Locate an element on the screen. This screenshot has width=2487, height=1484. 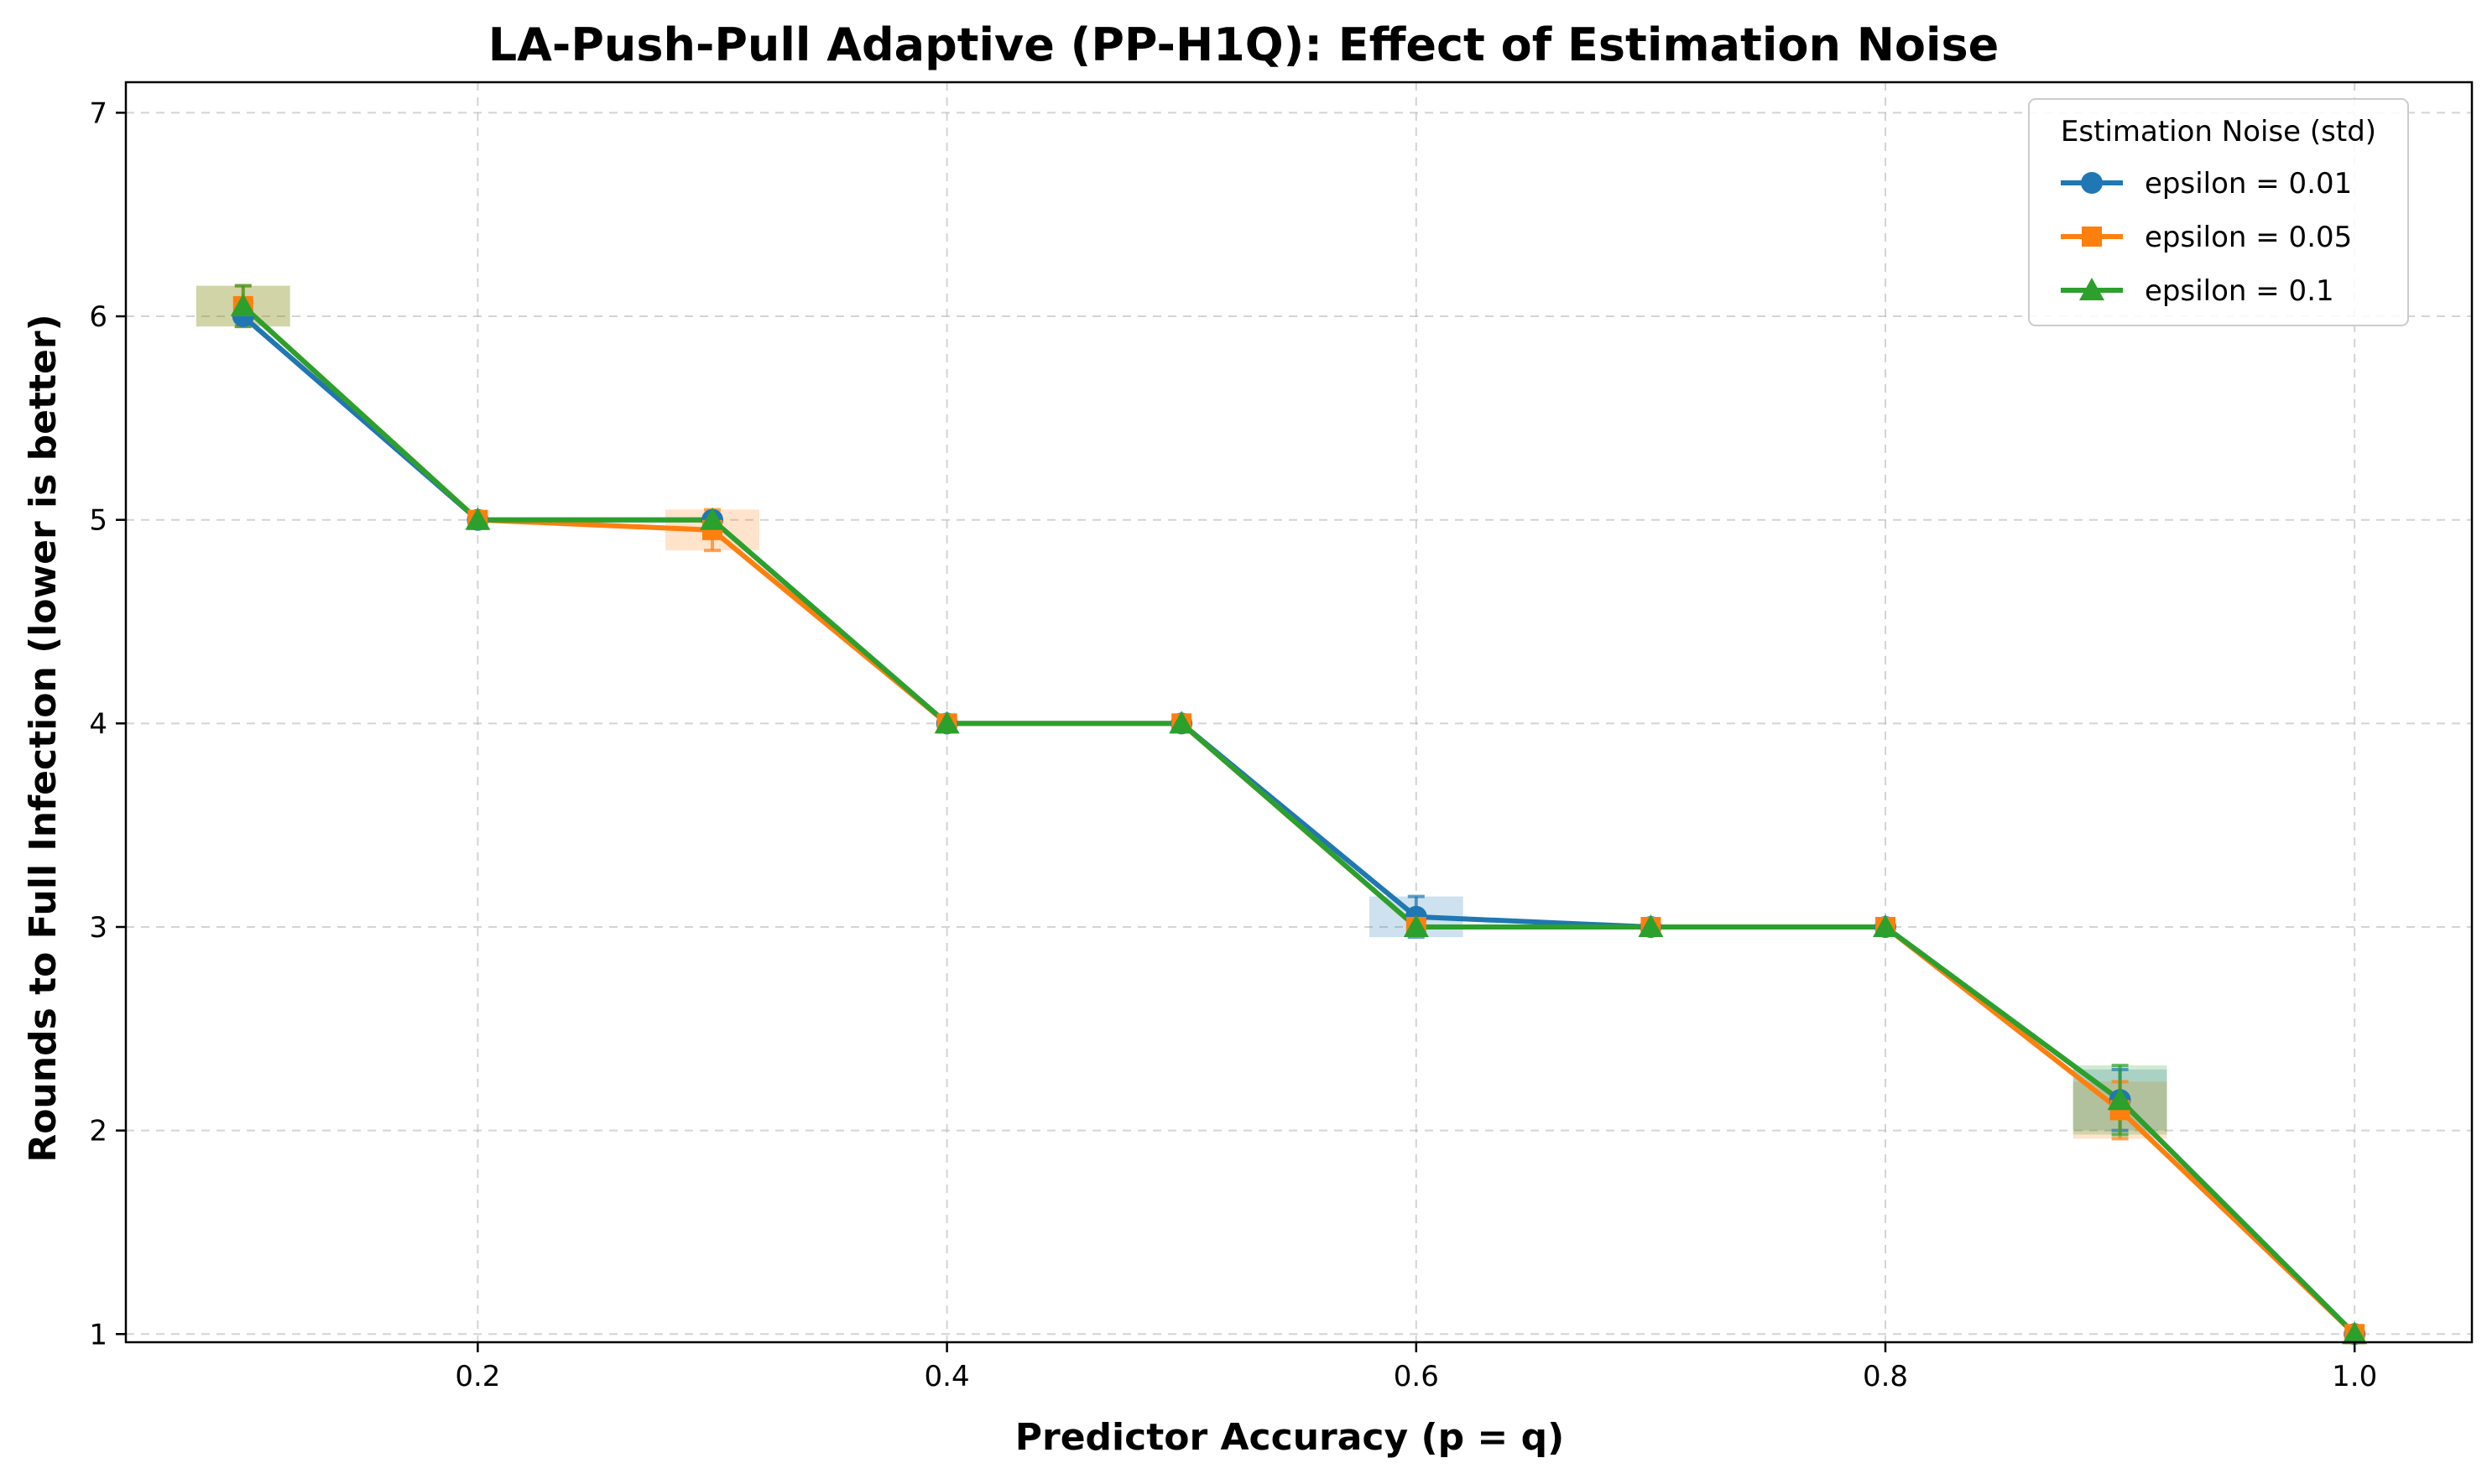
y-tick-label: 2 is located at coordinates (98, 1131).